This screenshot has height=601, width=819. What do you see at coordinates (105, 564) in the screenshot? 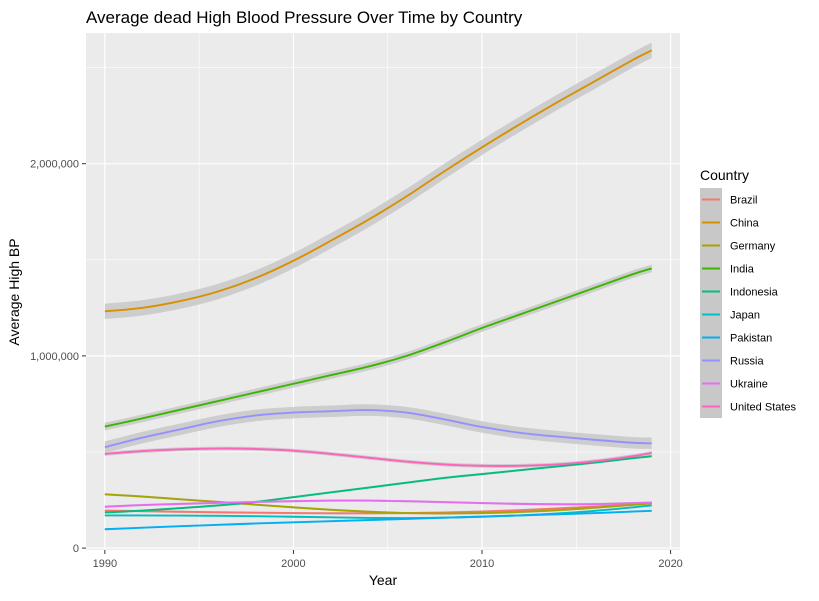
I see `x-tick-label-0: 1990` at bounding box center [105, 564].